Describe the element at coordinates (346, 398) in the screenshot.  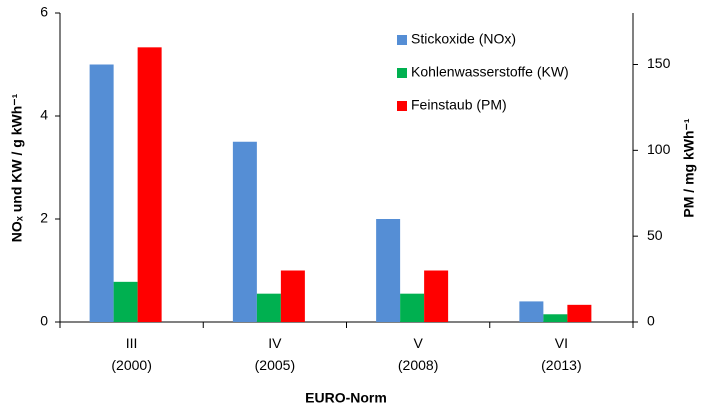
I see `x-axis-label: EURO-Norm` at that location.